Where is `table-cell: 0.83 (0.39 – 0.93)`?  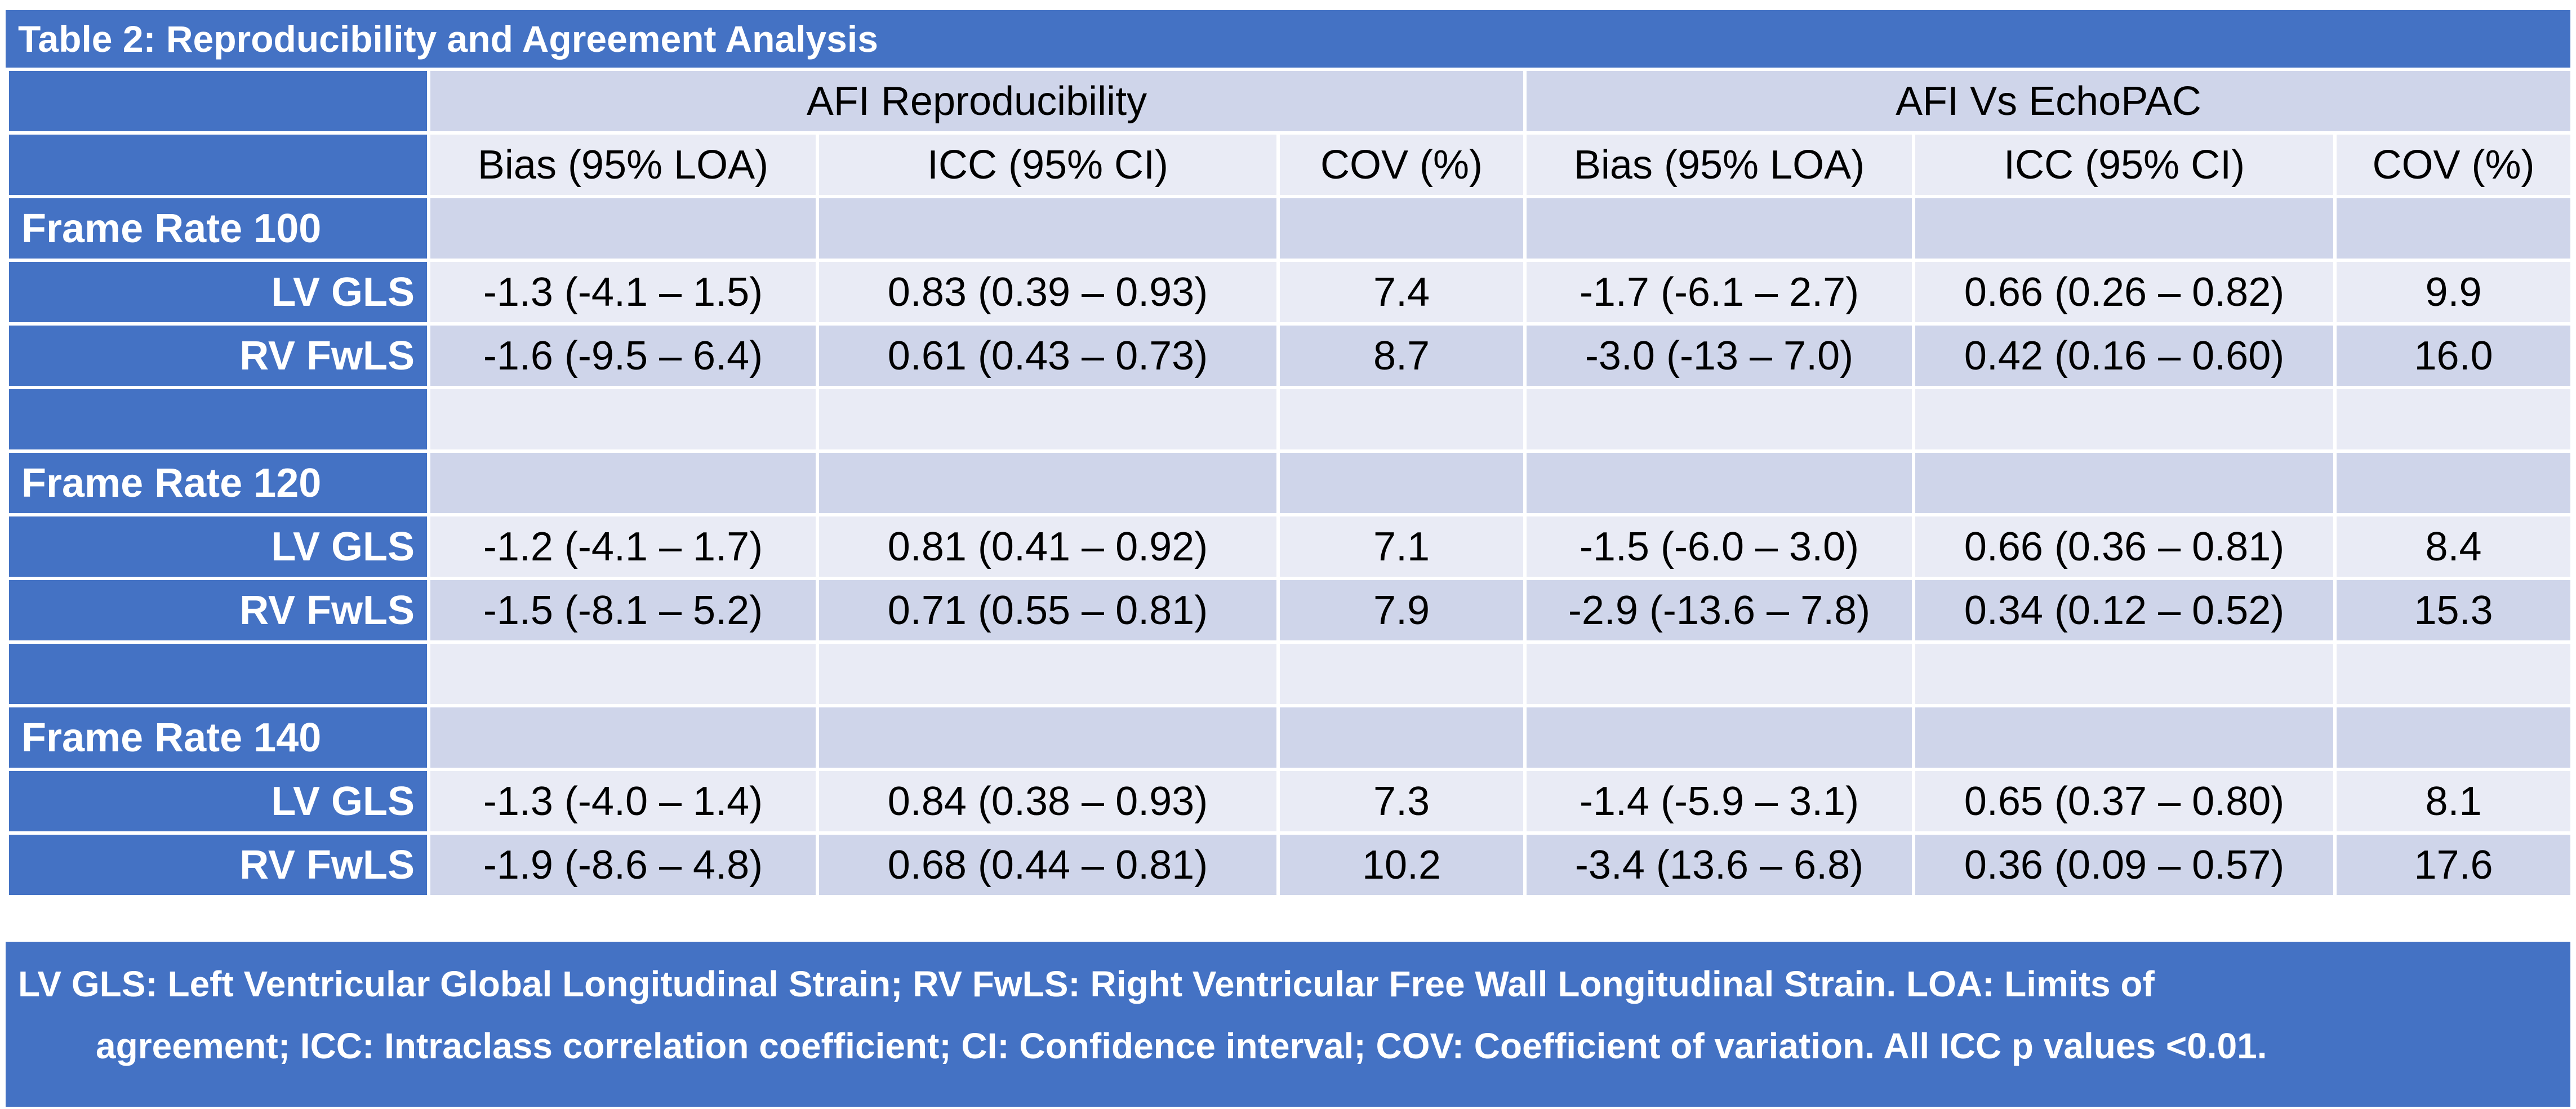
table-cell: 0.83 (0.39 – 0.93) is located at coordinates (1048, 292).